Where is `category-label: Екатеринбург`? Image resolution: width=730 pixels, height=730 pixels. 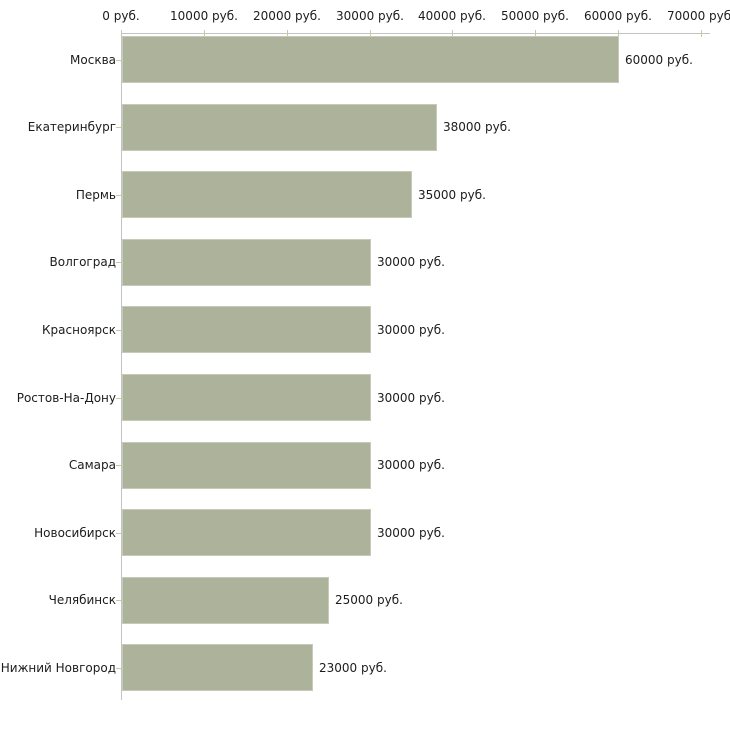
category-label: Екатеринбург is located at coordinates (71, 127).